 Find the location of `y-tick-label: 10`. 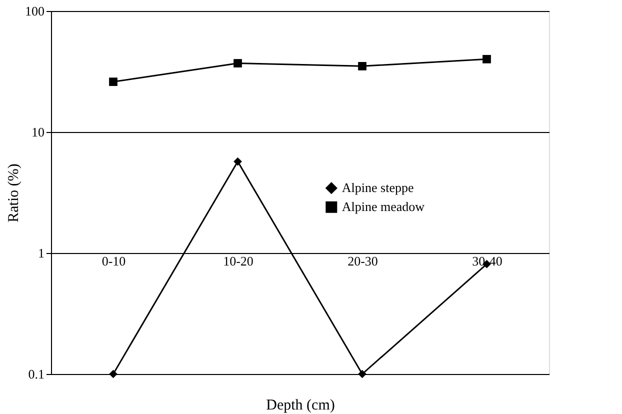

y-tick-label: 10 is located at coordinates (38, 132).